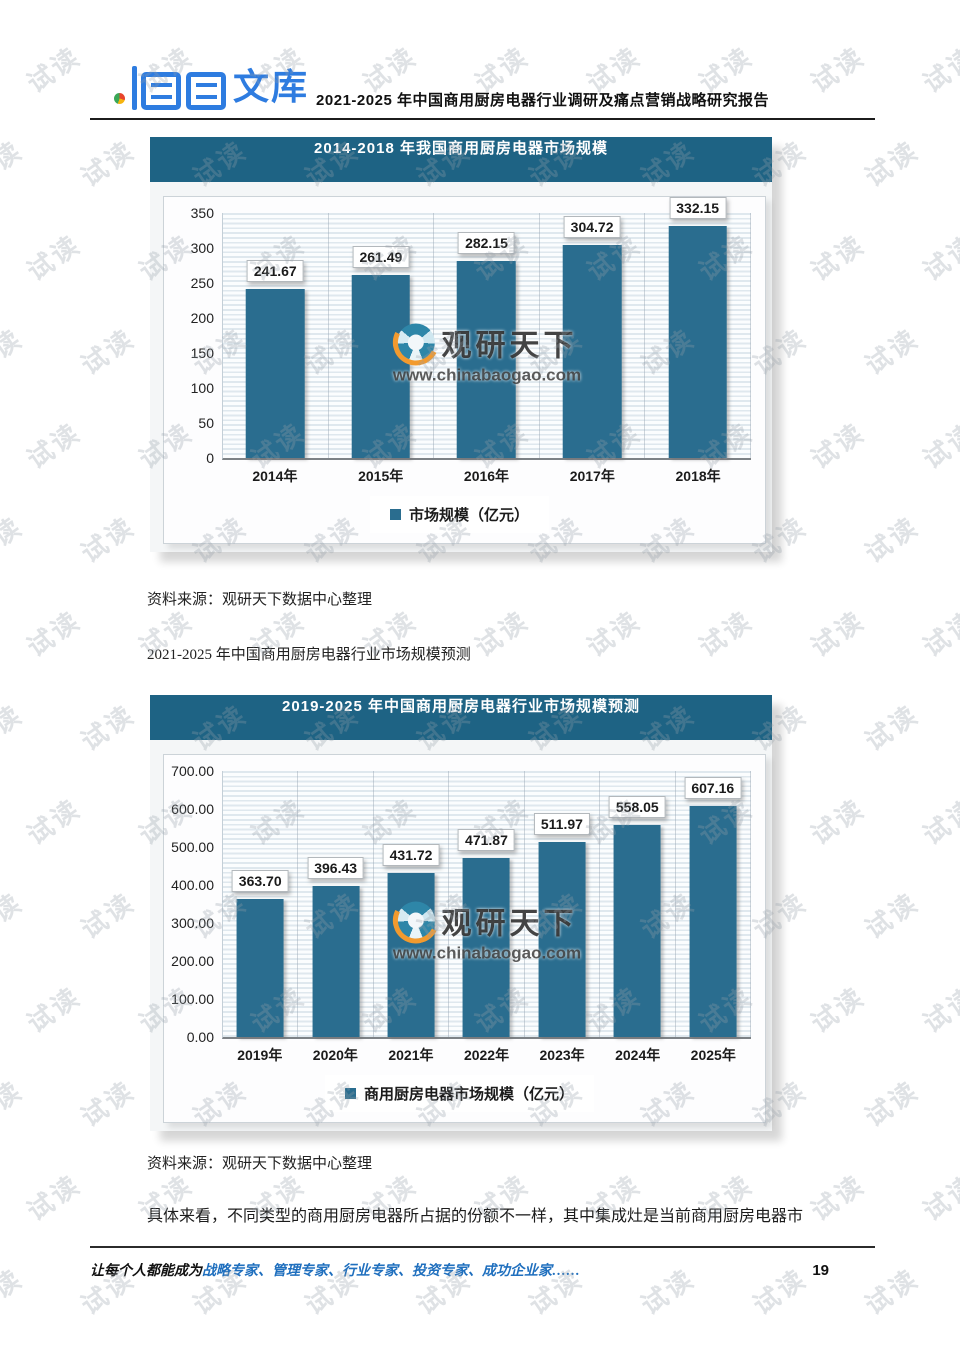  What do you see at coordinates (486, 359) in the screenshot?
I see `bar-2016年` at bounding box center [486, 359].